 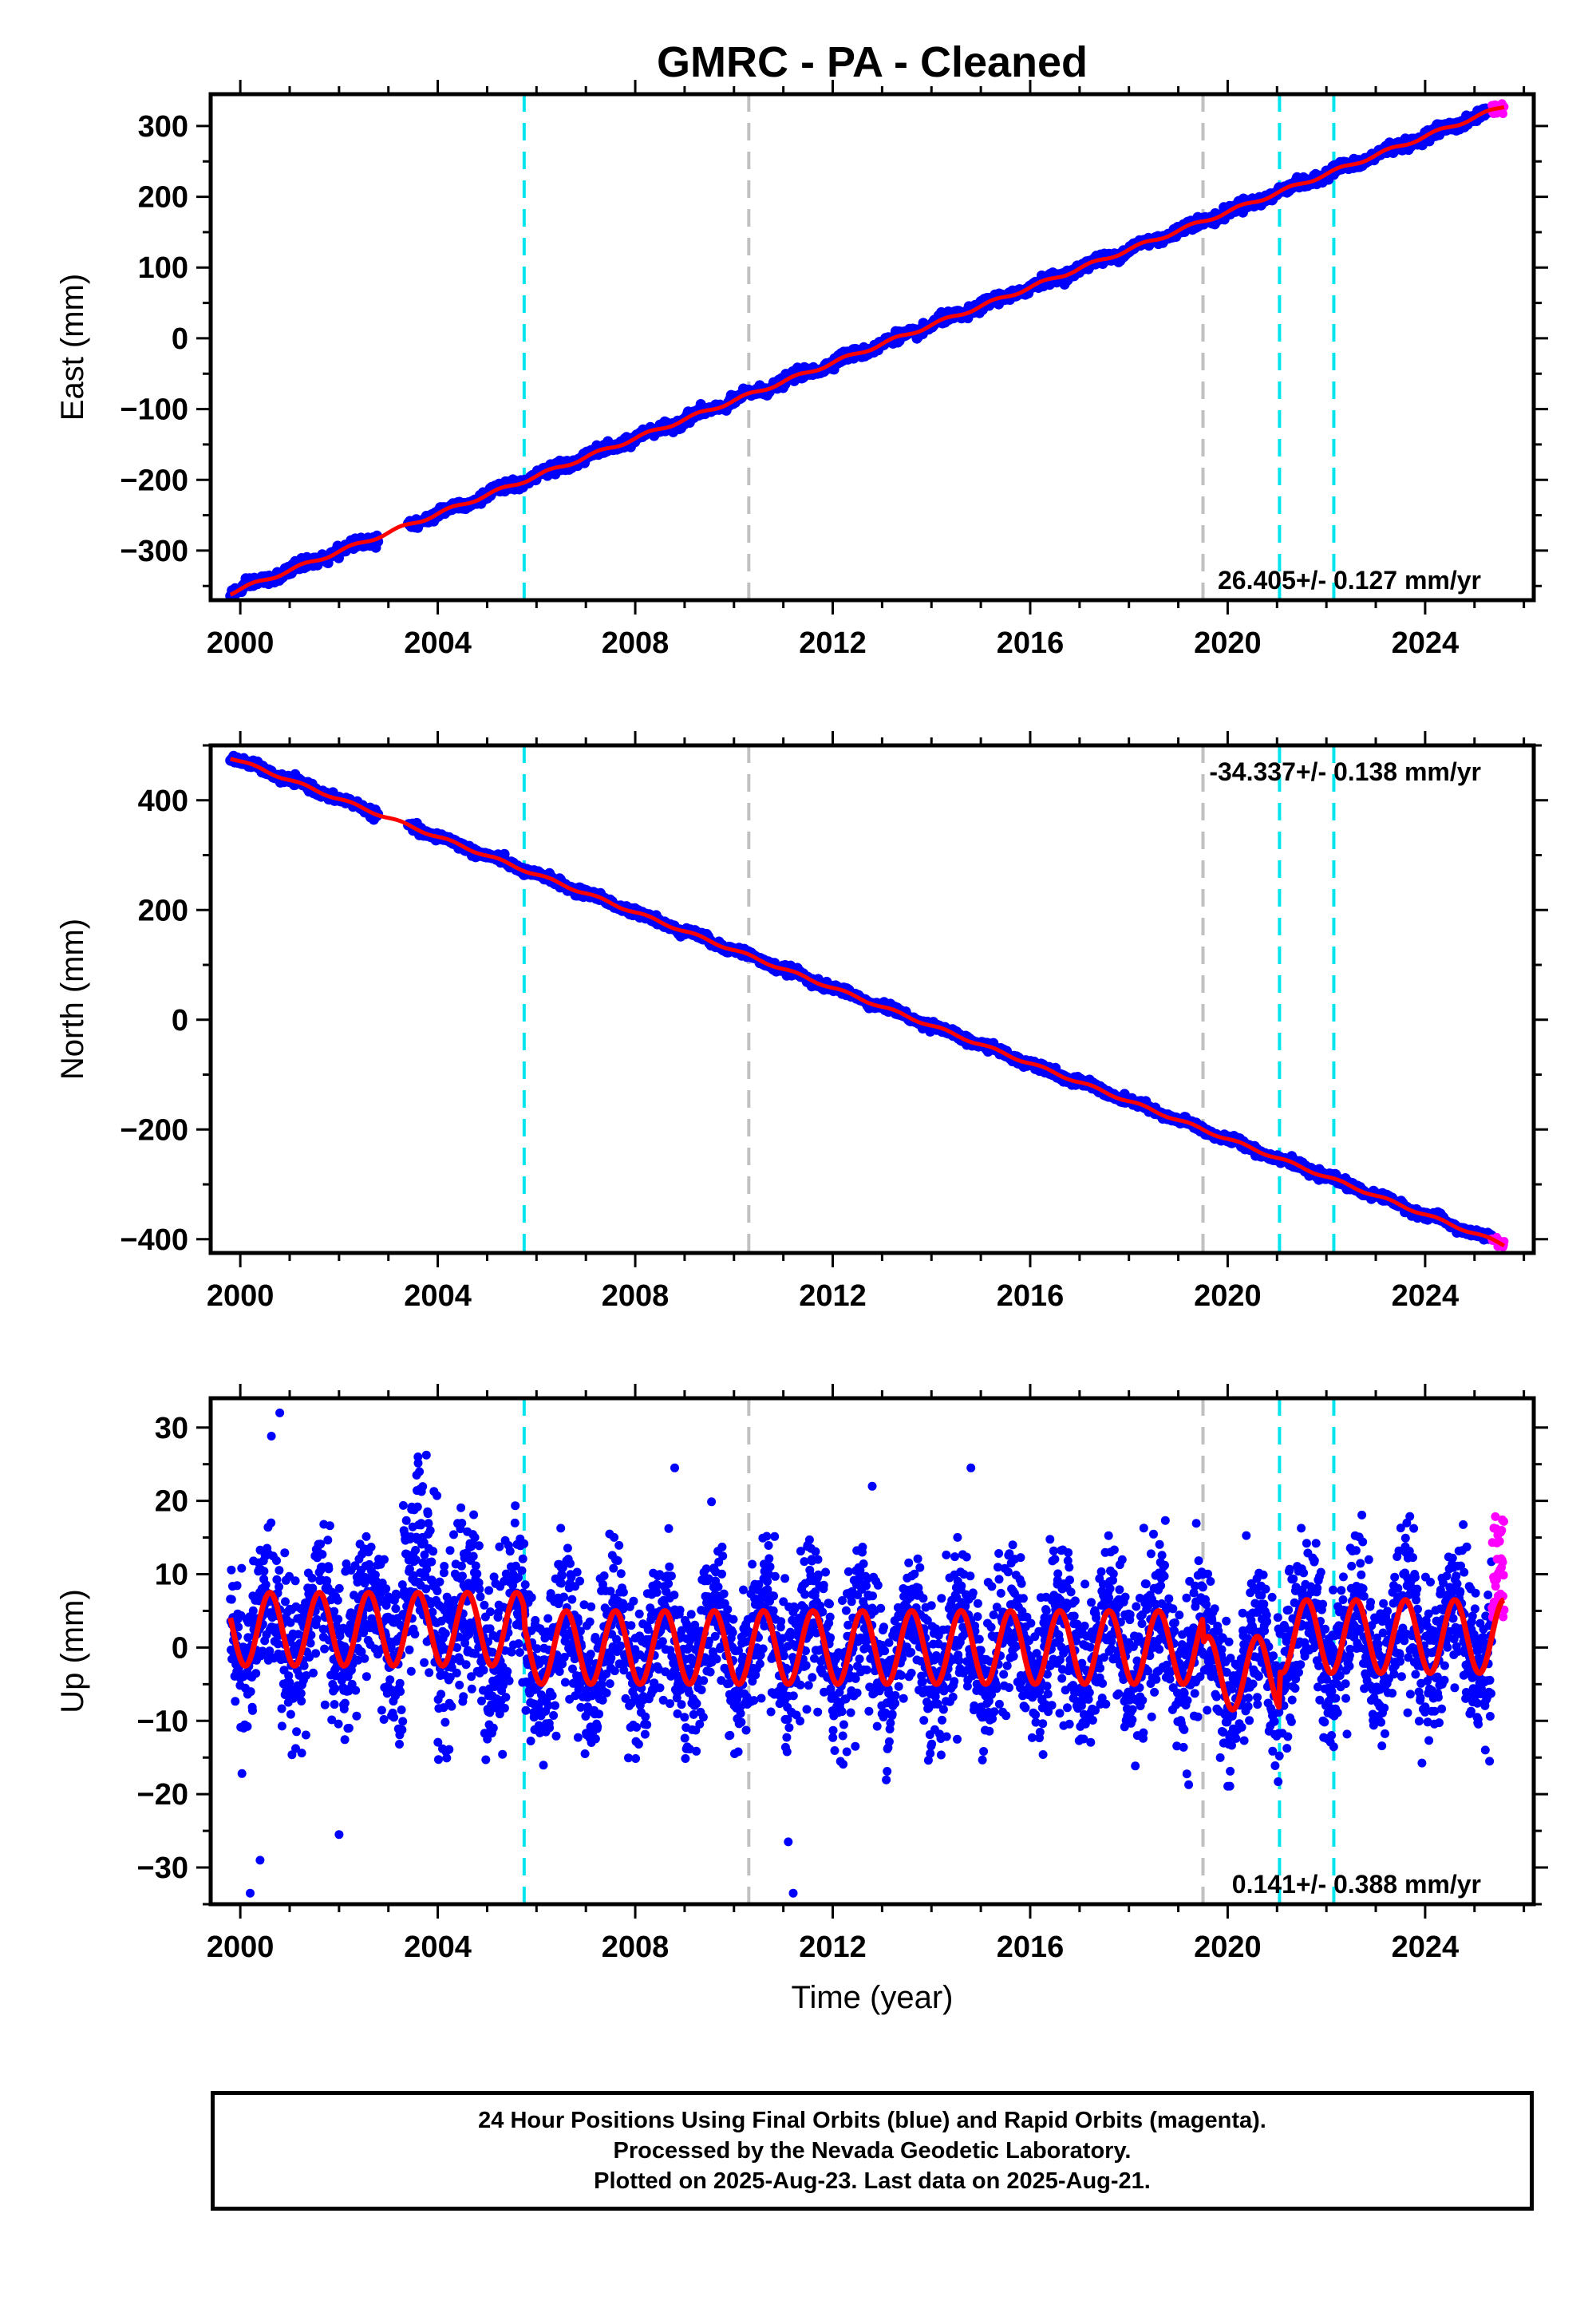 What do you see at coordinates (72, 347) in the screenshot?
I see `y-axis-label: East (mm)` at bounding box center [72, 347].